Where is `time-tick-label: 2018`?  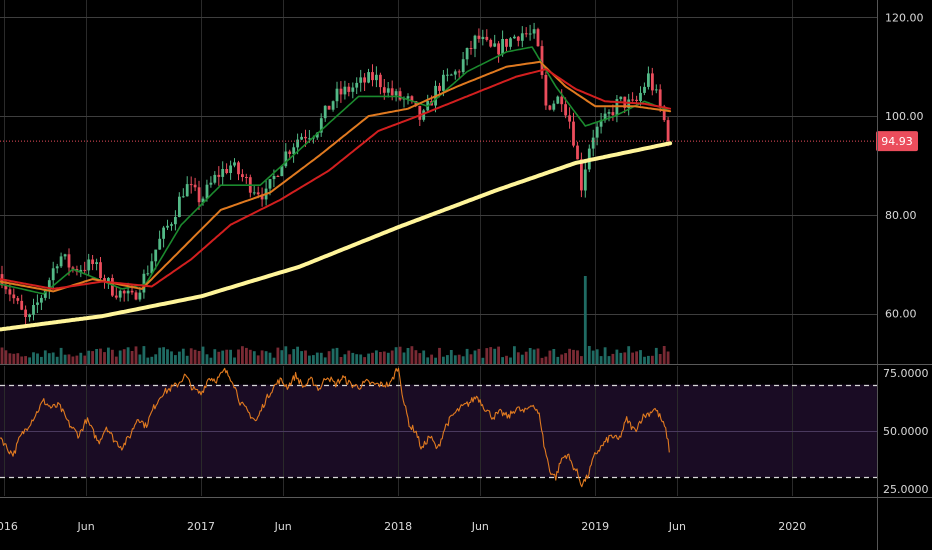
time-tick-label: 2018 is located at coordinates (398, 526).